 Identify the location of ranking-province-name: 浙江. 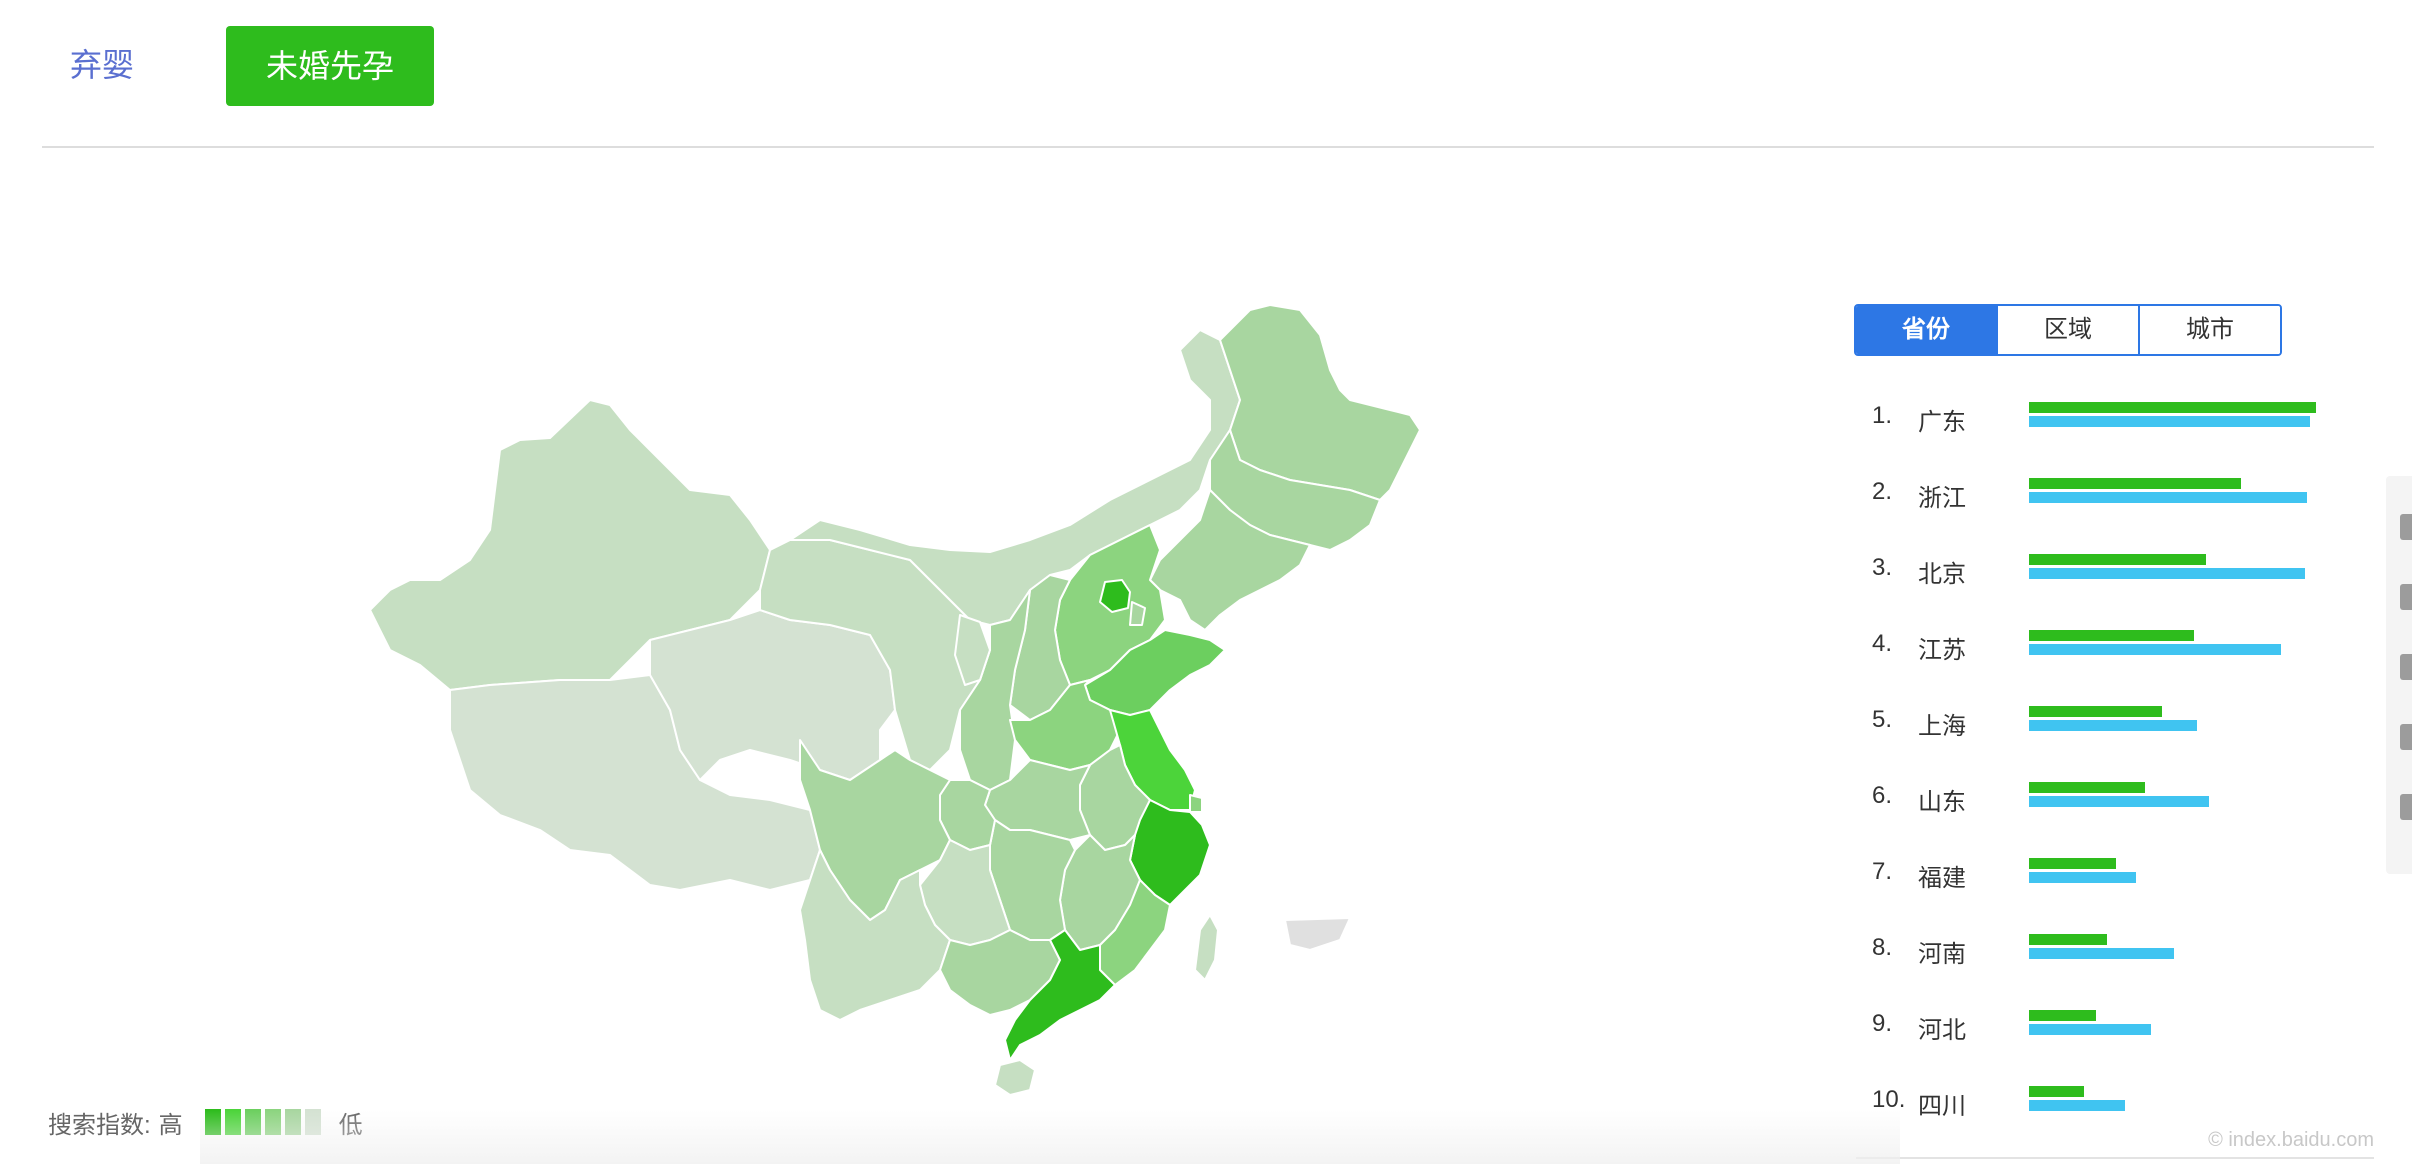
(1942, 498).